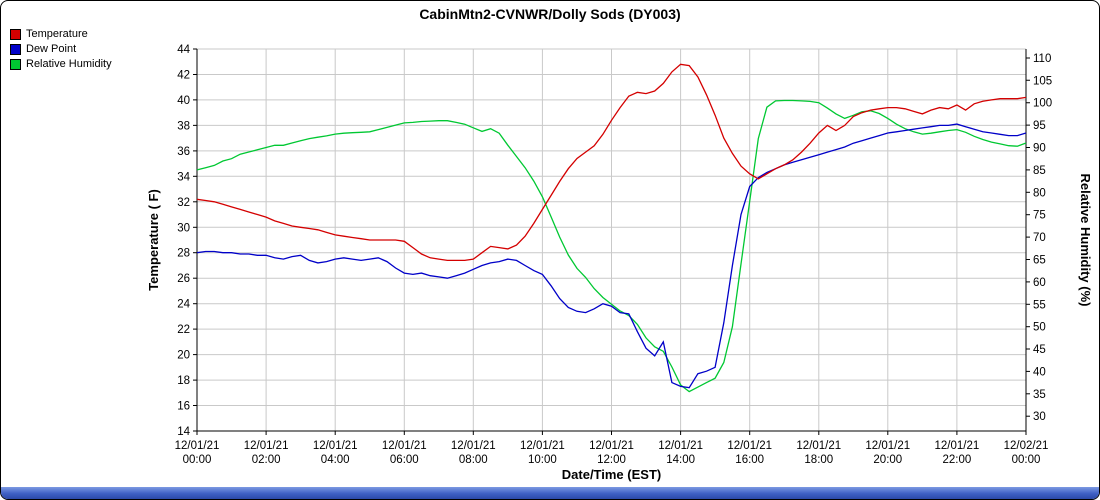 The width and height of the screenshot is (1100, 500). What do you see at coordinates (183, 177) in the screenshot?
I see `svg-text: 34` at bounding box center [183, 177].